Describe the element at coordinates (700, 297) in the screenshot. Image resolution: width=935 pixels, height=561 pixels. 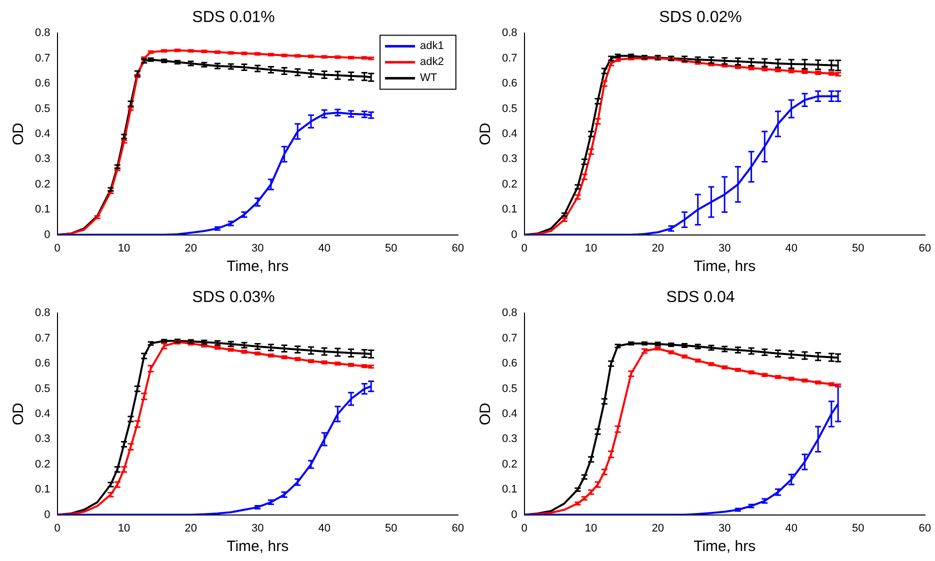
I see `chart-title: SDS 0.04` at that location.